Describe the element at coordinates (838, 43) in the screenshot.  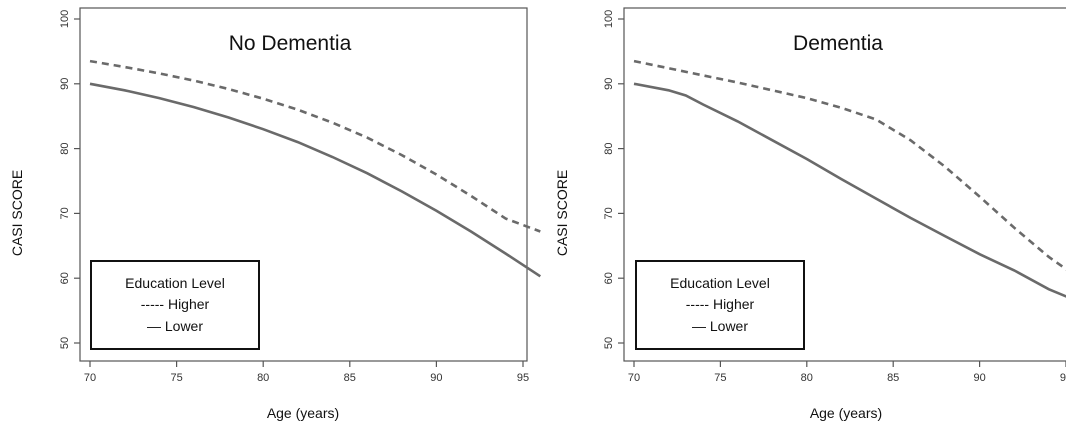
I see `chart-title: Dementia` at that location.